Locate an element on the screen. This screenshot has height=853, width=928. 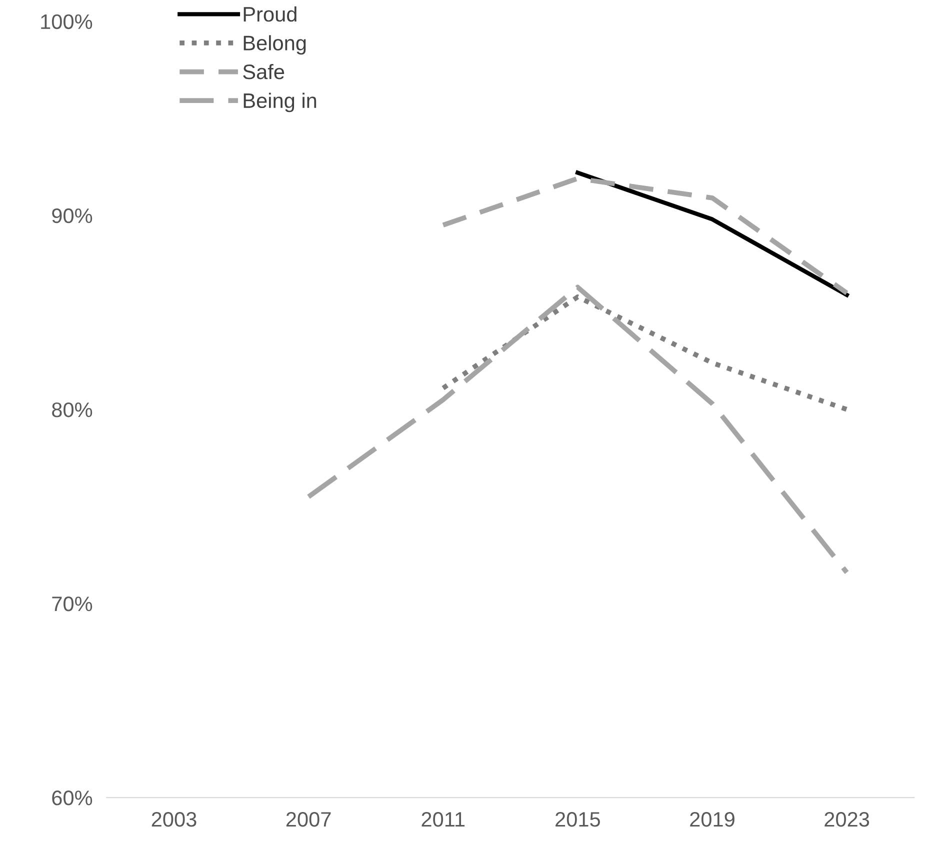
legend-label: Safe is located at coordinates (263, 72).